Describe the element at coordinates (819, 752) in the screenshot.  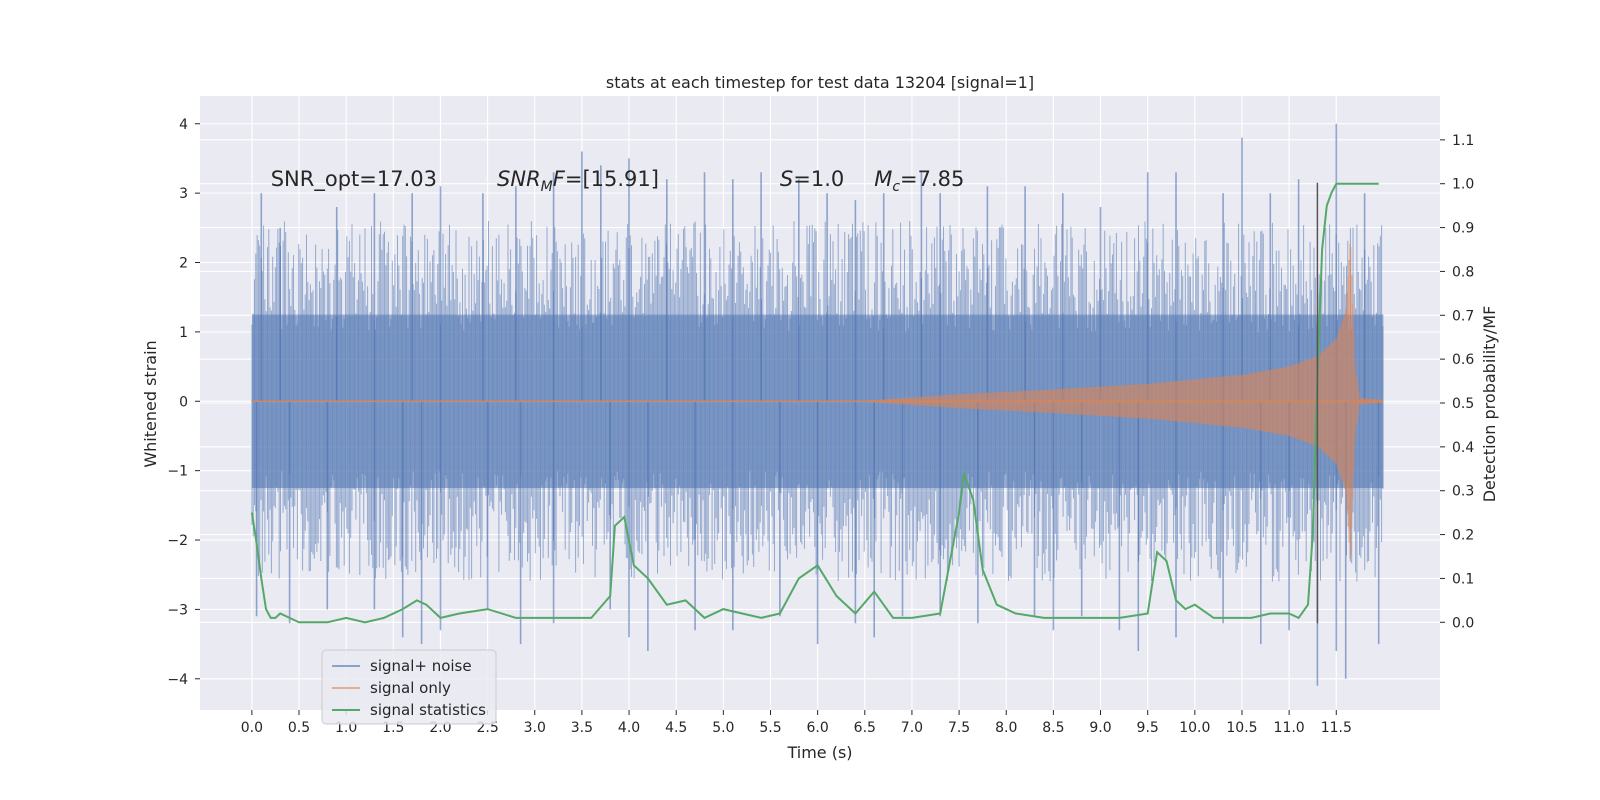
I see `x-axis-label: Time (s)` at that location.